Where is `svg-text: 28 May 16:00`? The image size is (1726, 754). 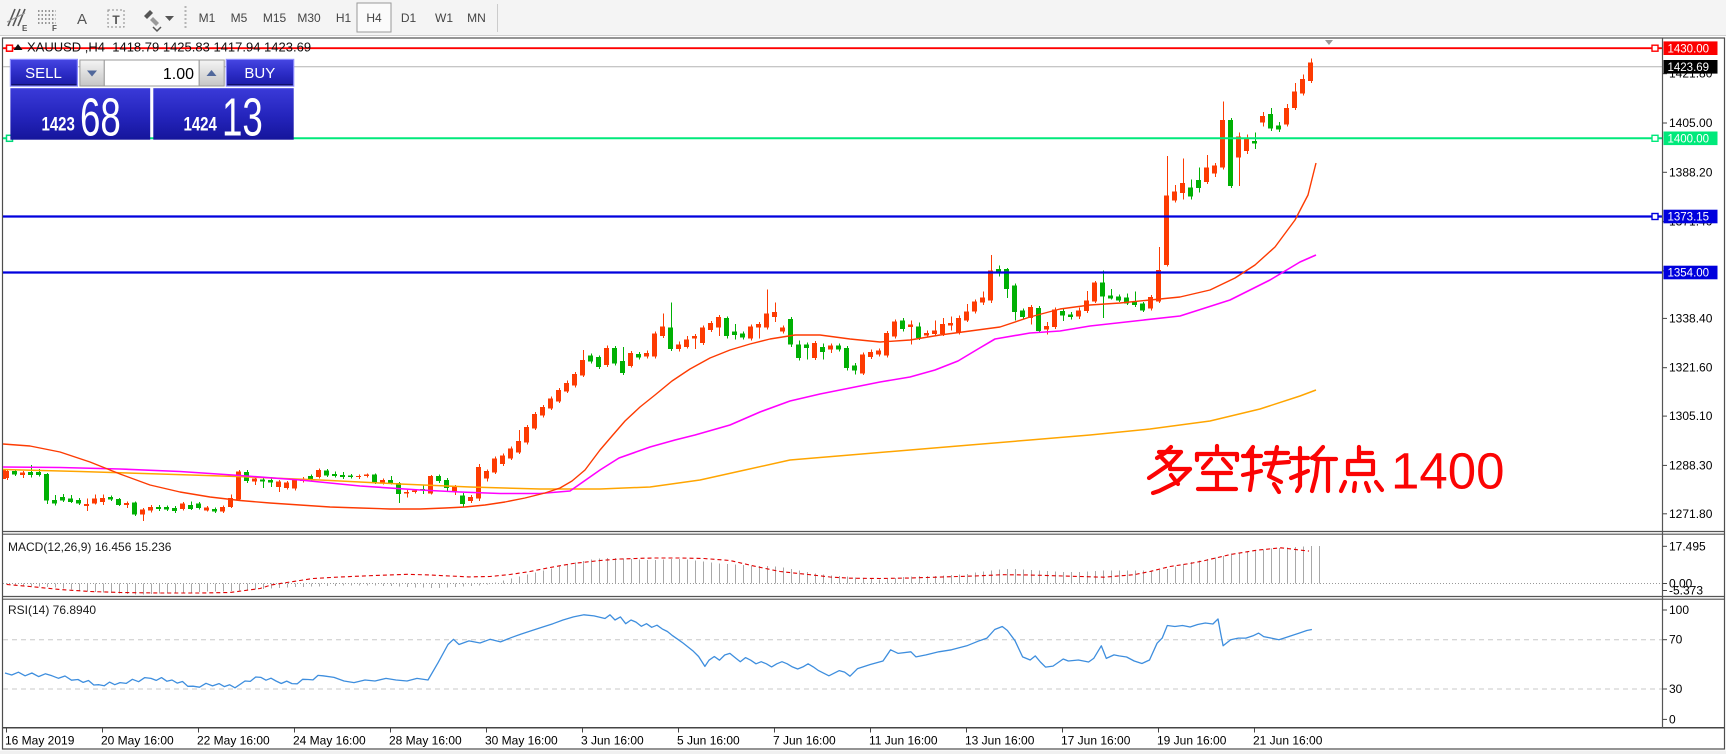
svg-text: 28 May 16:00 is located at coordinates (425, 741).